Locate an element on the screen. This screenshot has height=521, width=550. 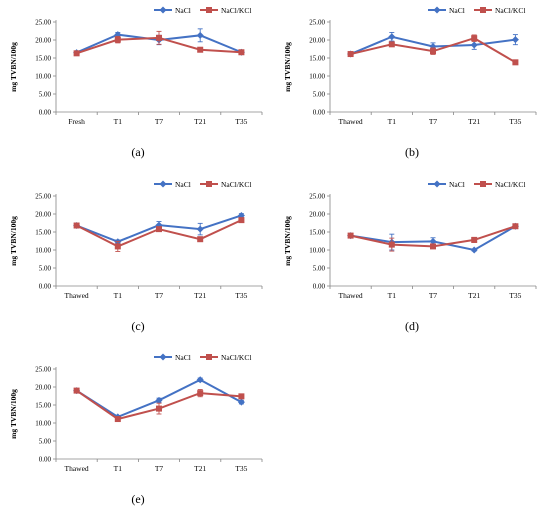
panel-label: (a) is located at coordinates (138, 152).